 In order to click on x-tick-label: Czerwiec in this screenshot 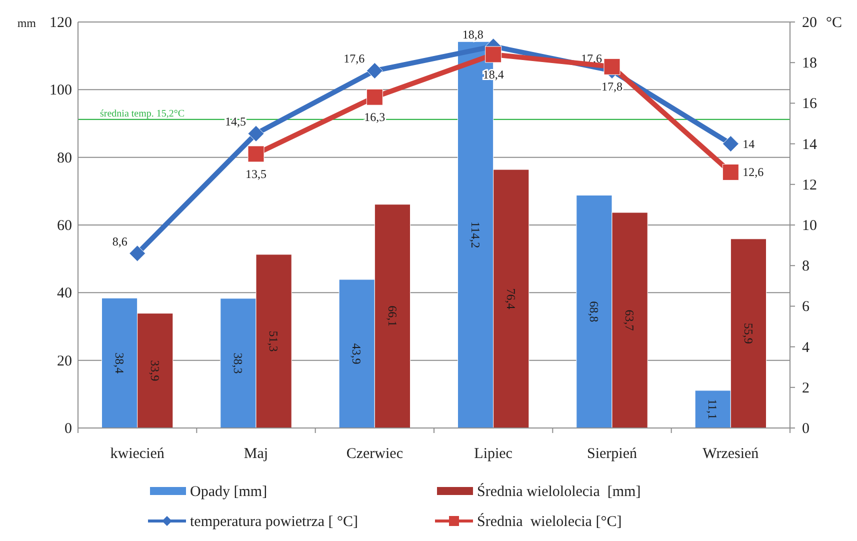, I will do `click(375, 454)`.